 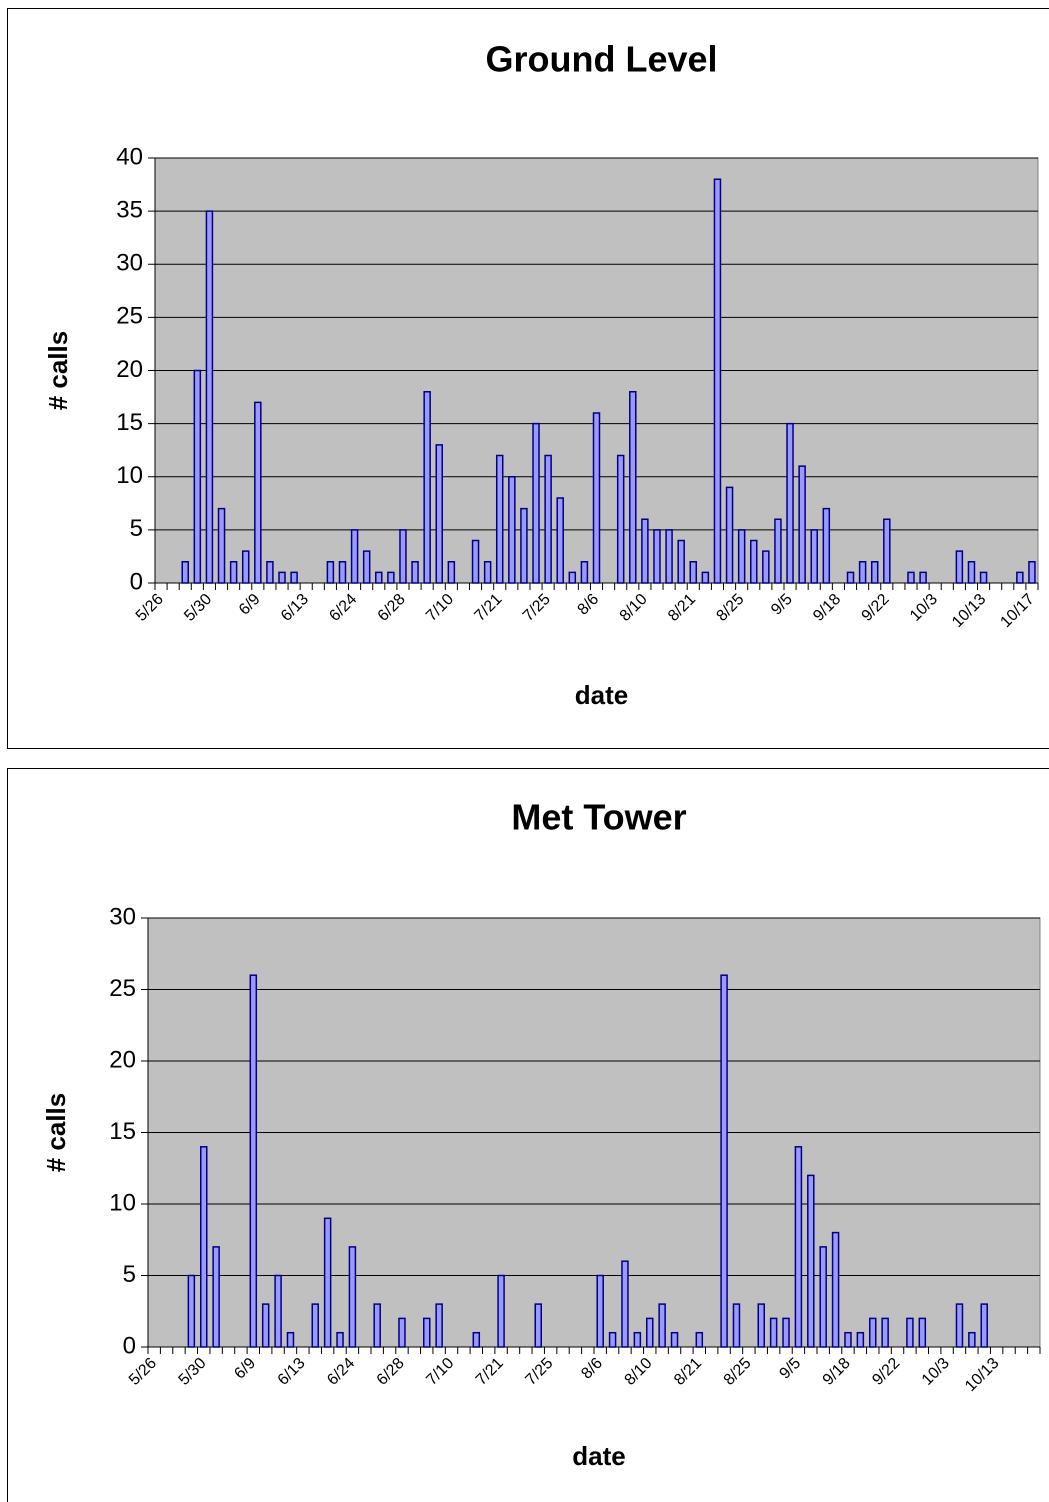 What do you see at coordinates (601, 695) in the screenshot?
I see `x-axis-label: date` at bounding box center [601, 695].